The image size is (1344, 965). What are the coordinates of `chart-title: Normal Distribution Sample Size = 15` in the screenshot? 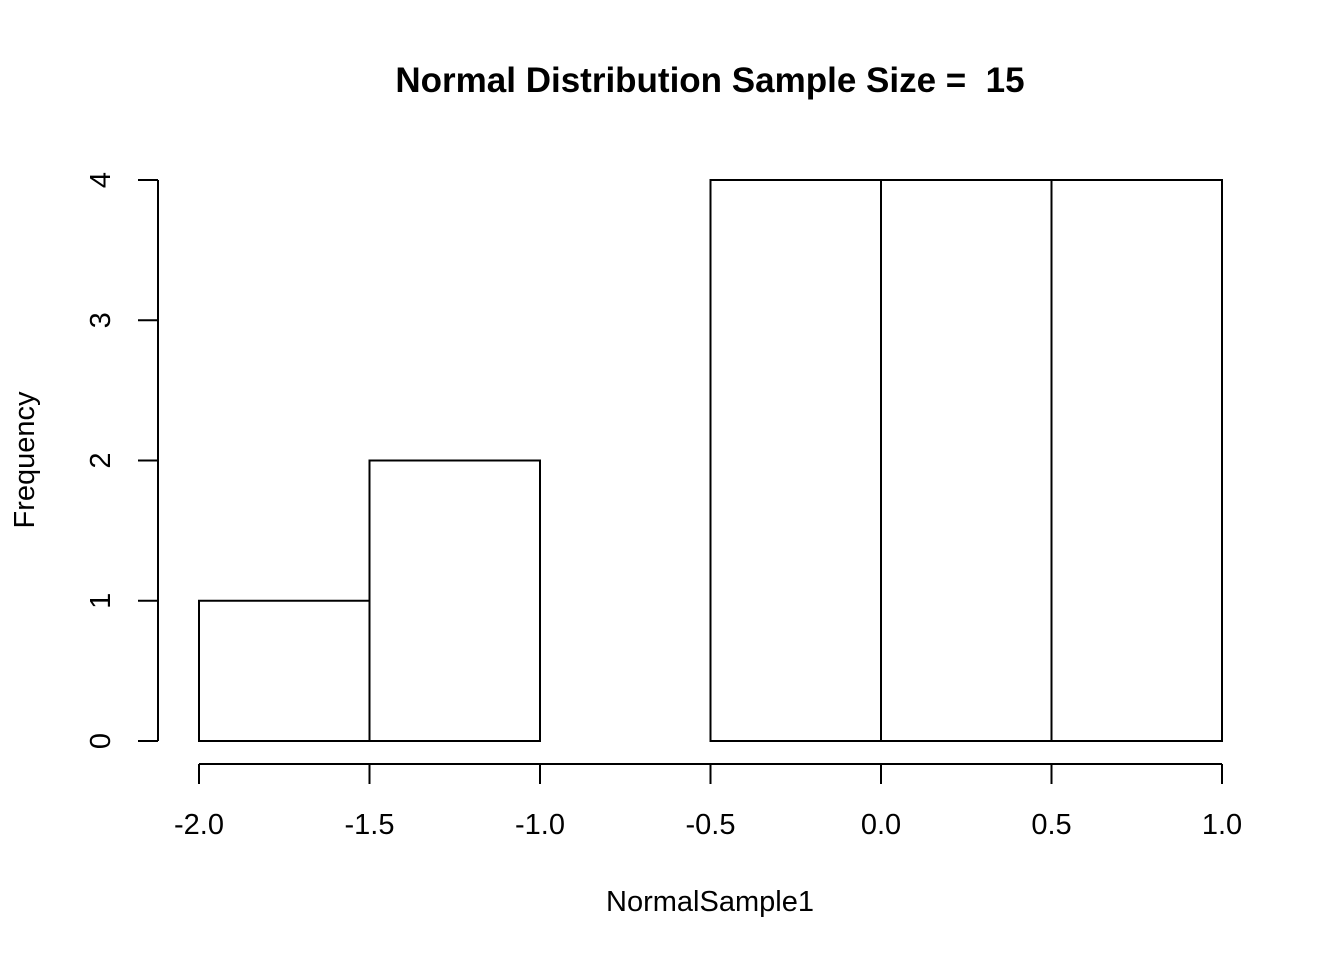 It's located at (709, 80).